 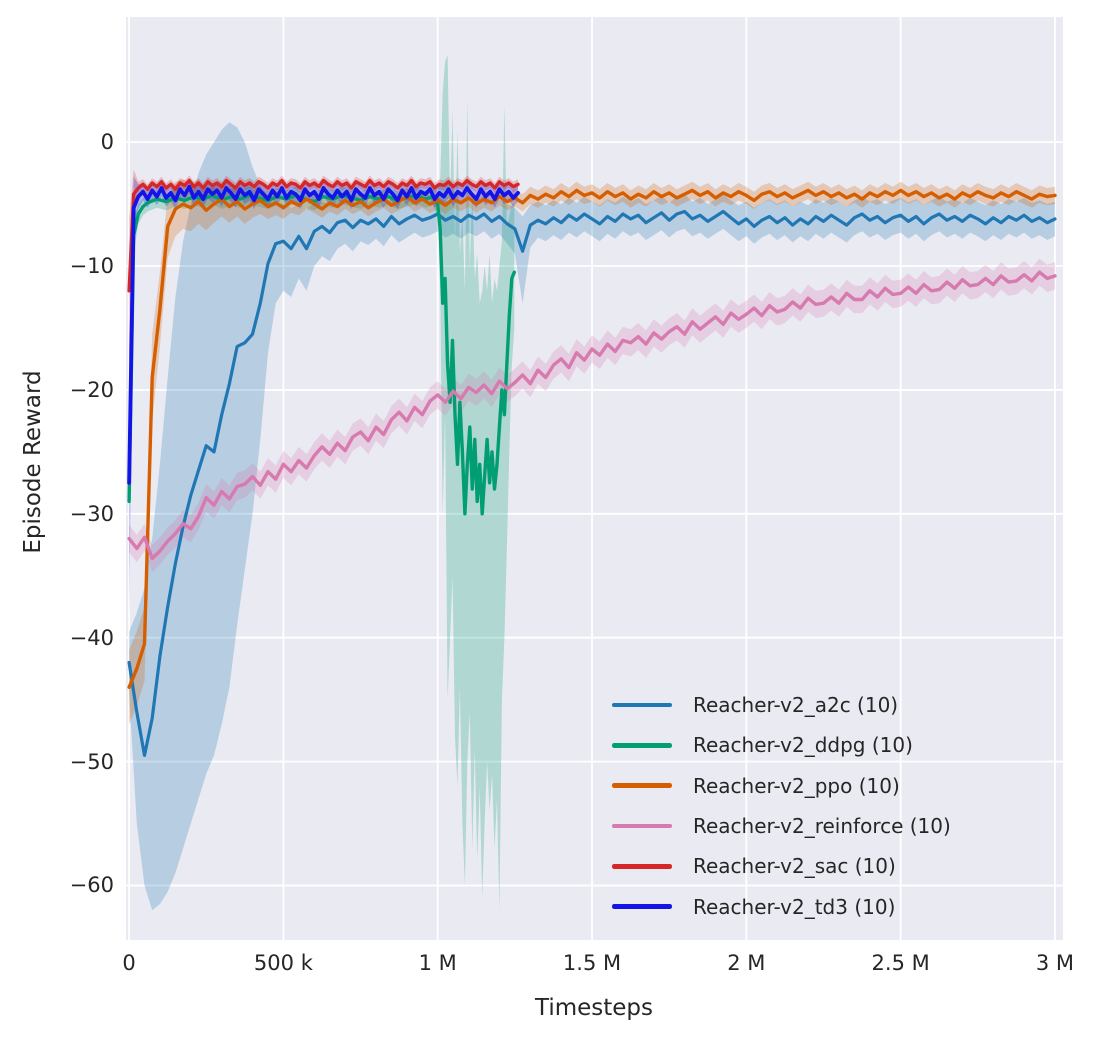 What do you see at coordinates (900, 963) in the screenshot?
I see `x-tick-label: 2.5 M` at bounding box center [900, 963].